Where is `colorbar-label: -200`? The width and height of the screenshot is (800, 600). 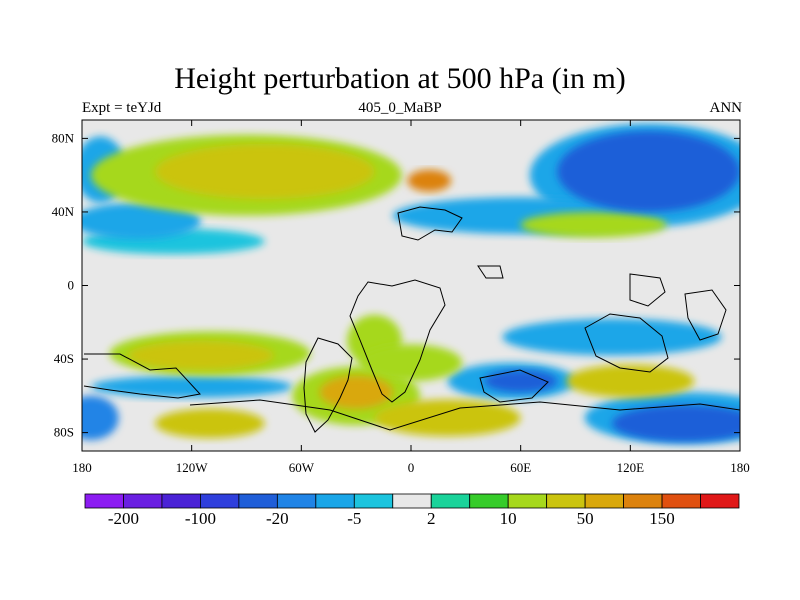
colorbar-label: -200 is located at coordinates (123, 518).